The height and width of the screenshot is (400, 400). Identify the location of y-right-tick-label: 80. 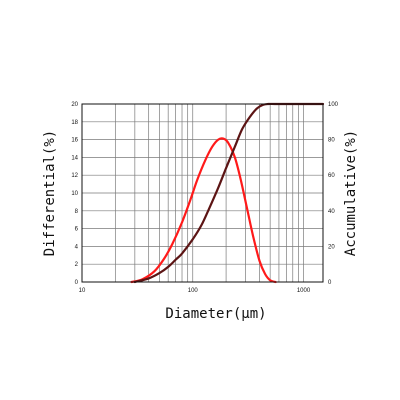
(331, 141).